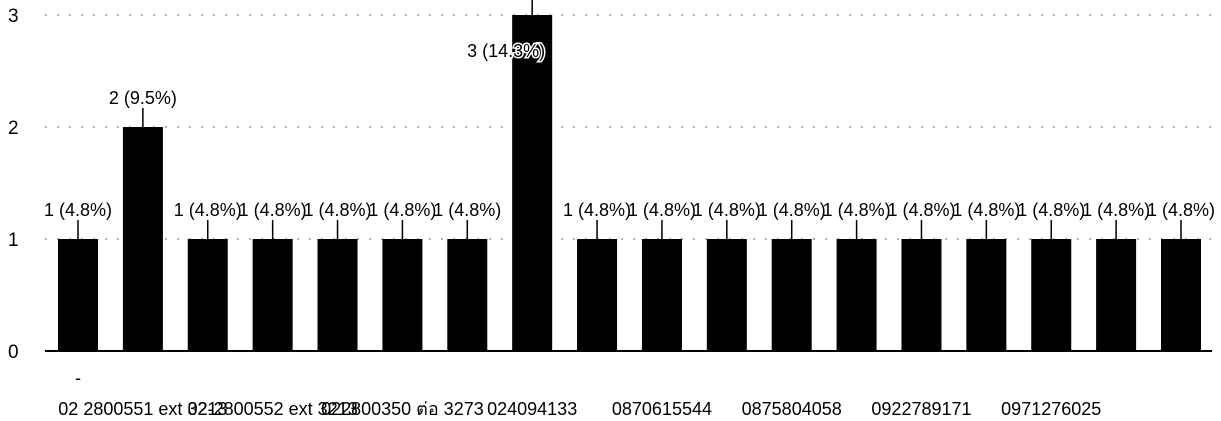 The width and height of the screenshot is (1221, 421). Describe the element at coordinates (13, 352) in the screenshot. I see `y-tick-label: 0` at that location.